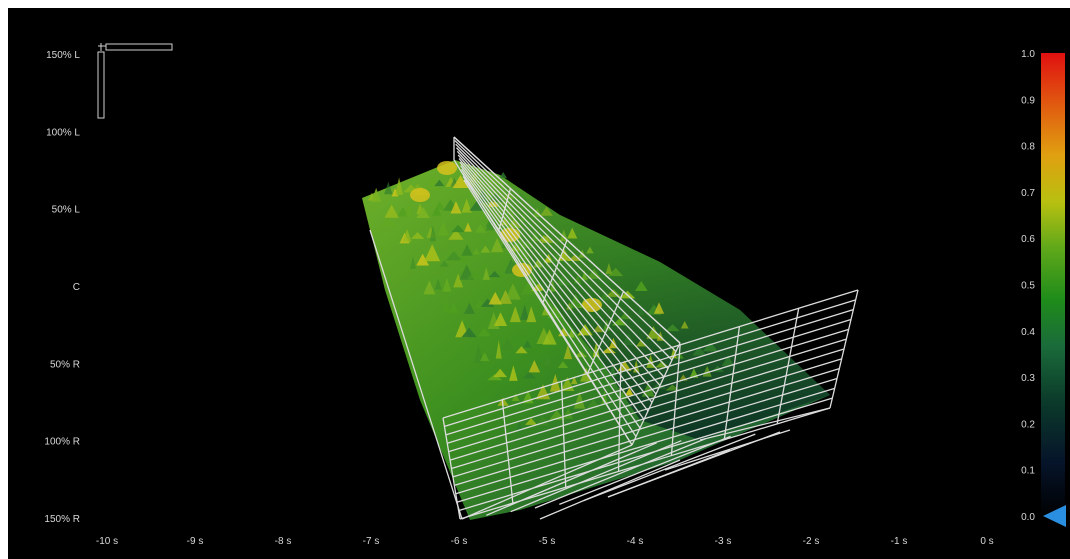 The image size is (1070, 559). Describe the element at coordinates (1028, 54) in the screenshot. I see `colorbar-tick-label: 1.0` at that location.